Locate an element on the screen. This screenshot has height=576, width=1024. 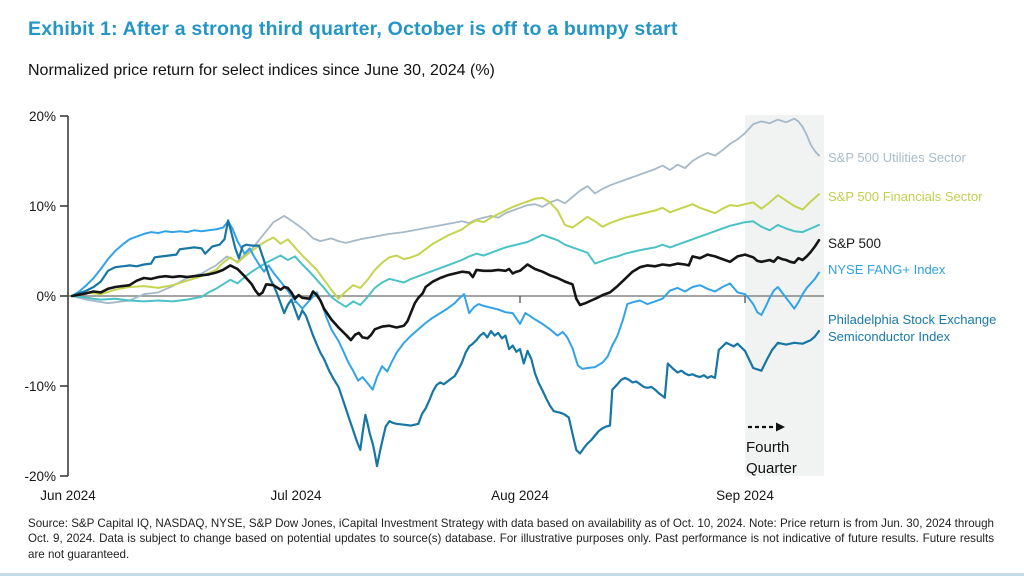
legend-sp500: S&P 500 is located at coordinates (855, 243).